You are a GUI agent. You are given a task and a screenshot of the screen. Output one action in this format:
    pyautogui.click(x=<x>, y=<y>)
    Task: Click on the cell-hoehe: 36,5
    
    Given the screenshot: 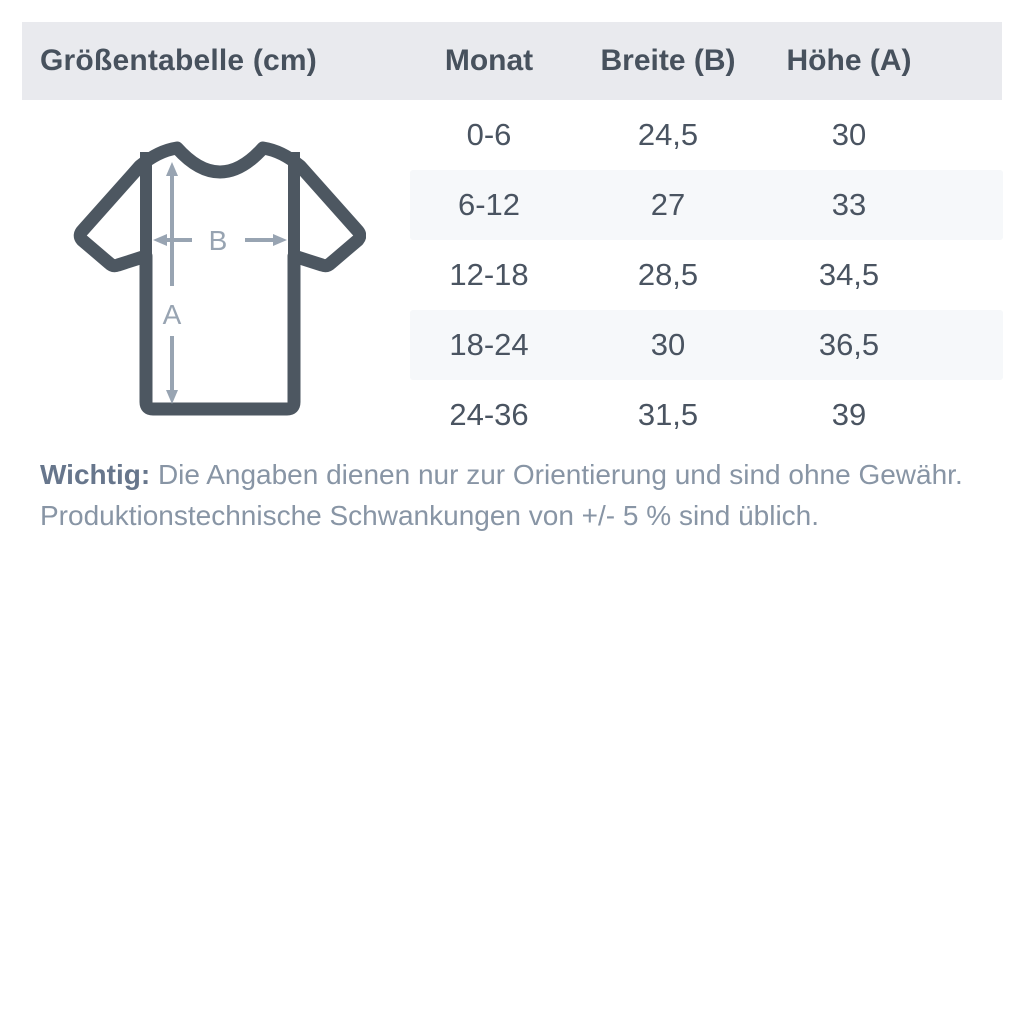 What is the action you would take?
    pyautogui.click(x=849, y=344)
    